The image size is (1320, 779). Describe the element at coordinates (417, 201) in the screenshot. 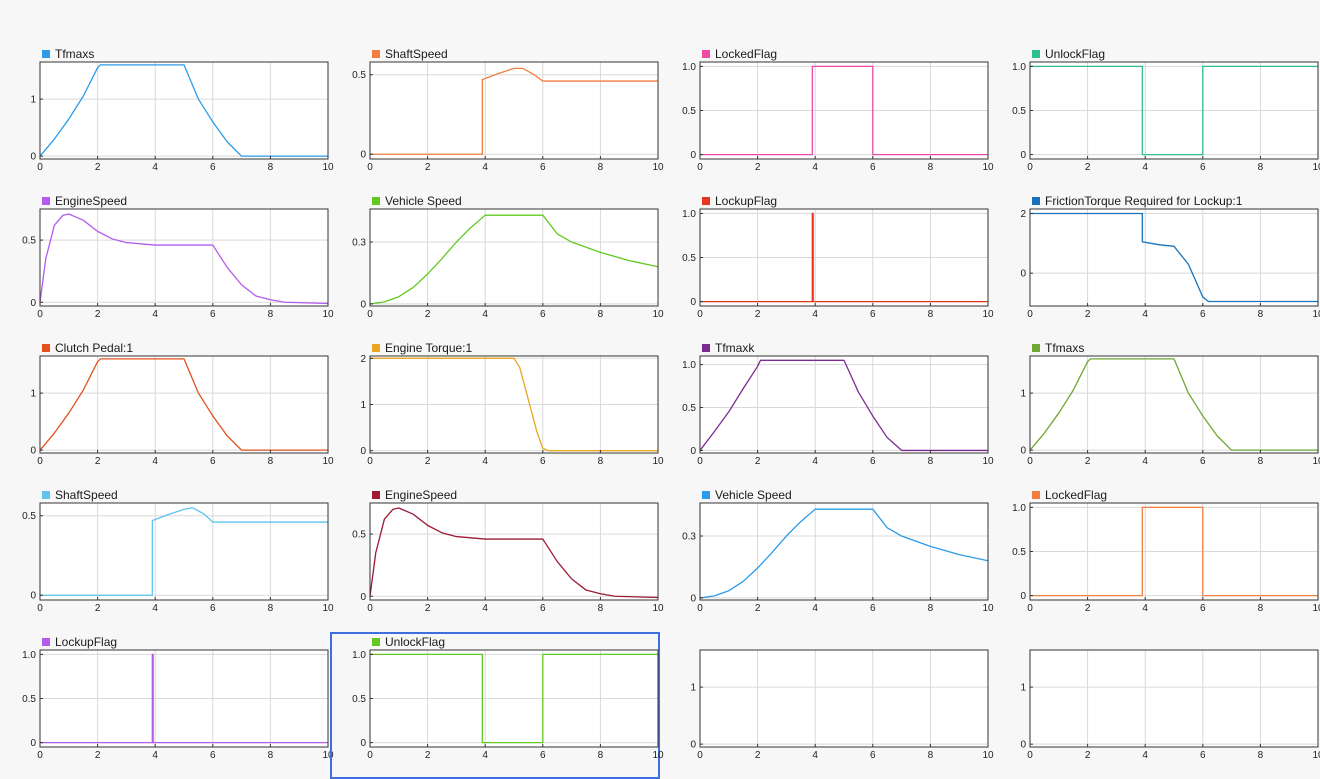

I see `legend: Vehicle Speed` at that location.